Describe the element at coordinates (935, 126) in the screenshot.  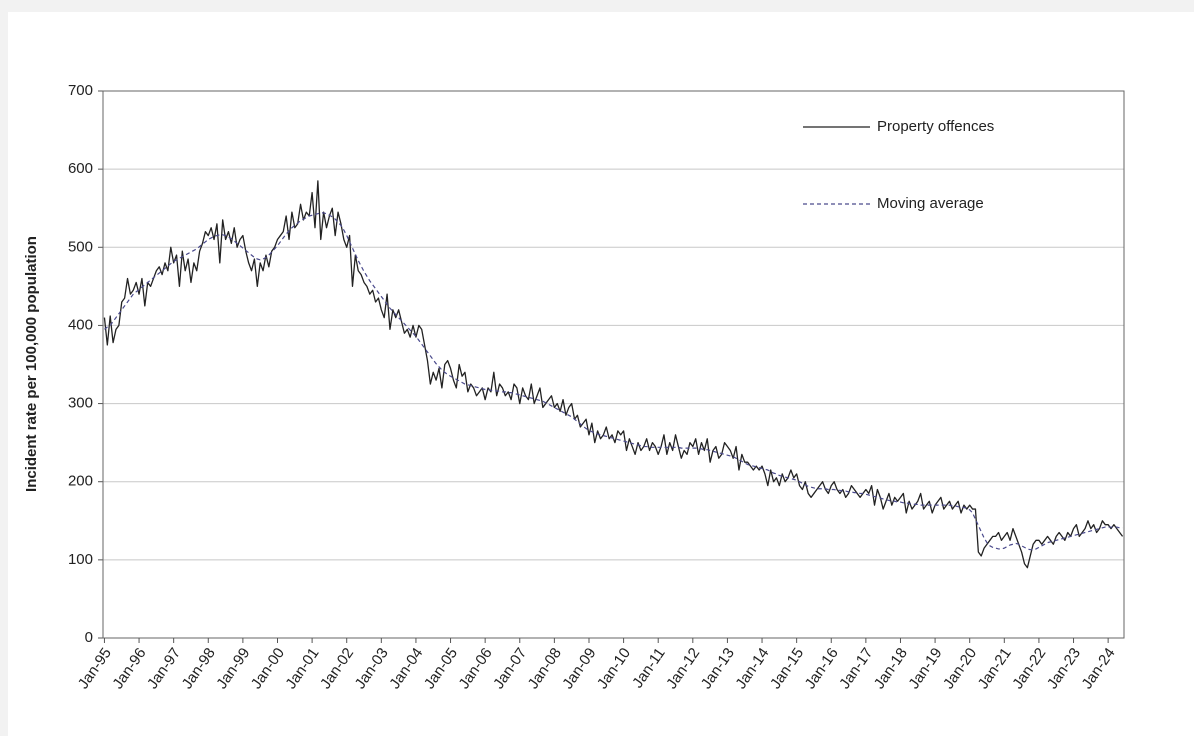
I see `legend-label: Property offences` at that location.